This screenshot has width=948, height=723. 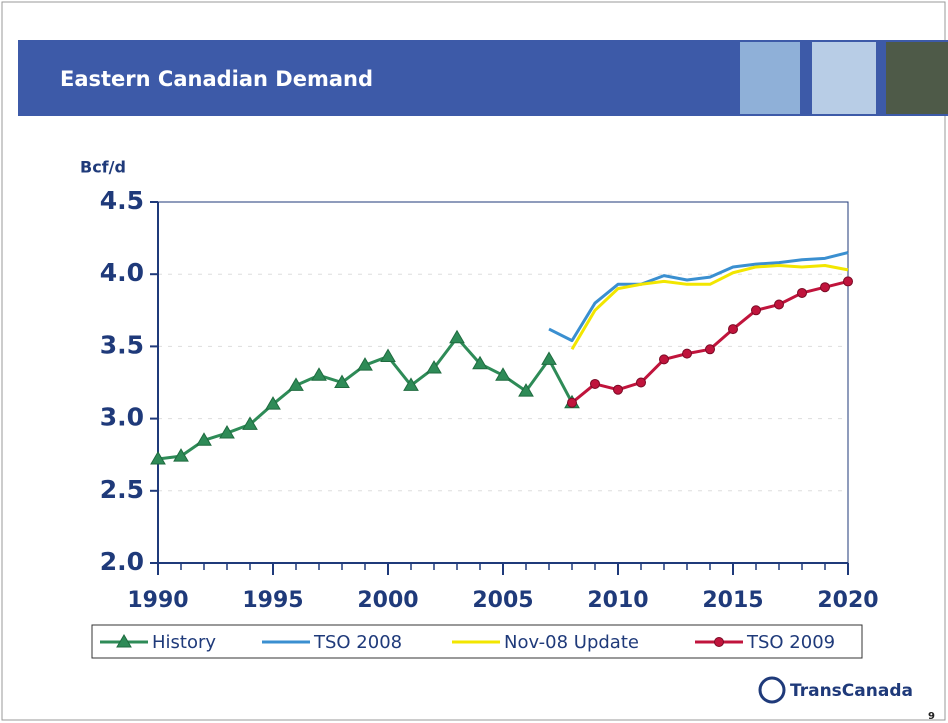 What do you see at coordinates (122, 561) in the screenshot?
I see `y-tick-label: 2.0` at bounding box center [122, 561].